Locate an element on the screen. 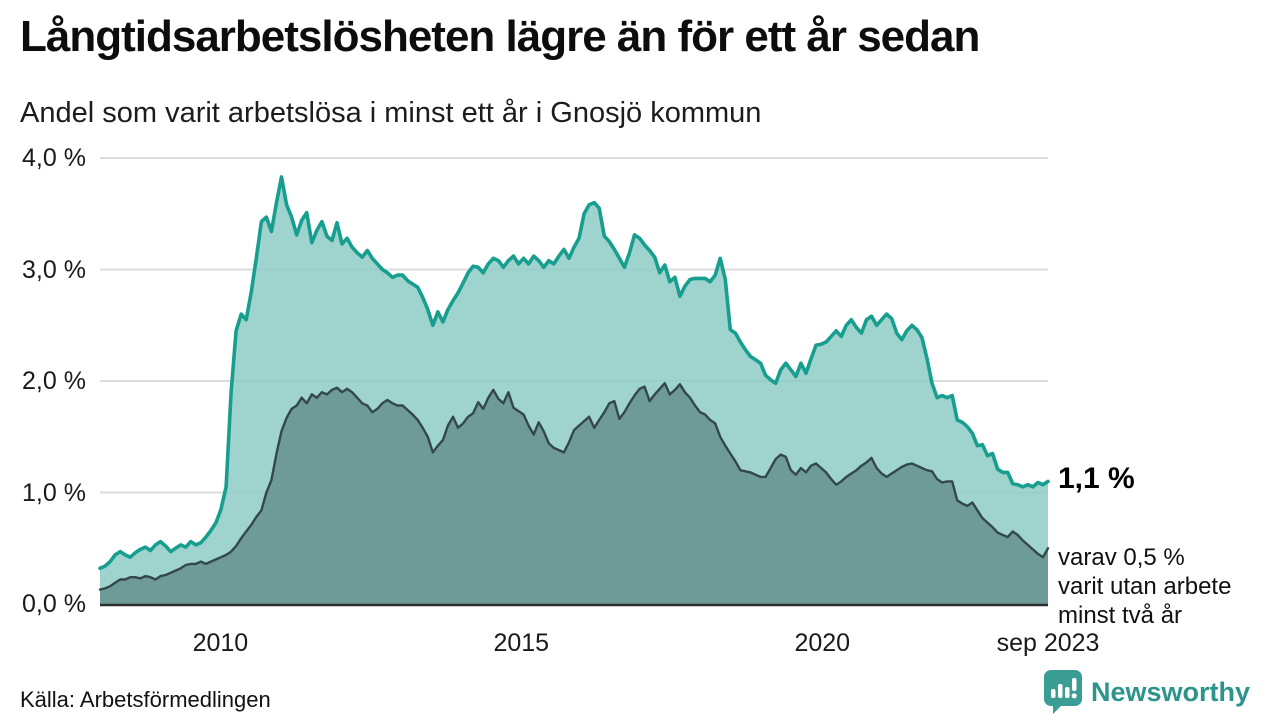  y-tick-label: 4,0 % is located at coordinates (54, 158).